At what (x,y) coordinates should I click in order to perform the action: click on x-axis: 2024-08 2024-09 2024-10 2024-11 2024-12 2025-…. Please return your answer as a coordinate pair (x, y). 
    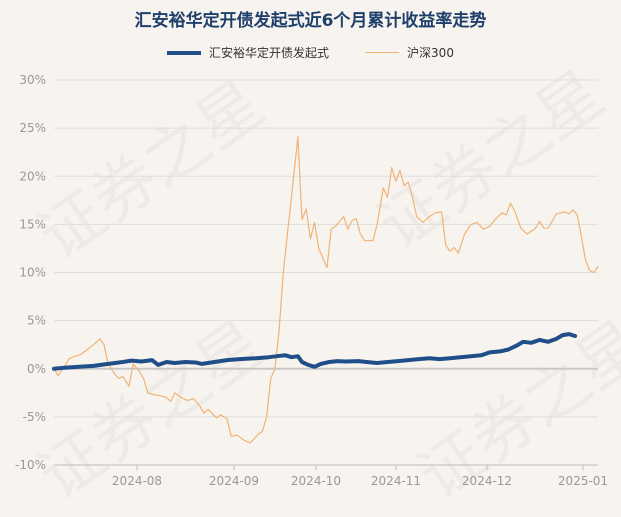
    Looking at the image, I should click on (331, 476).